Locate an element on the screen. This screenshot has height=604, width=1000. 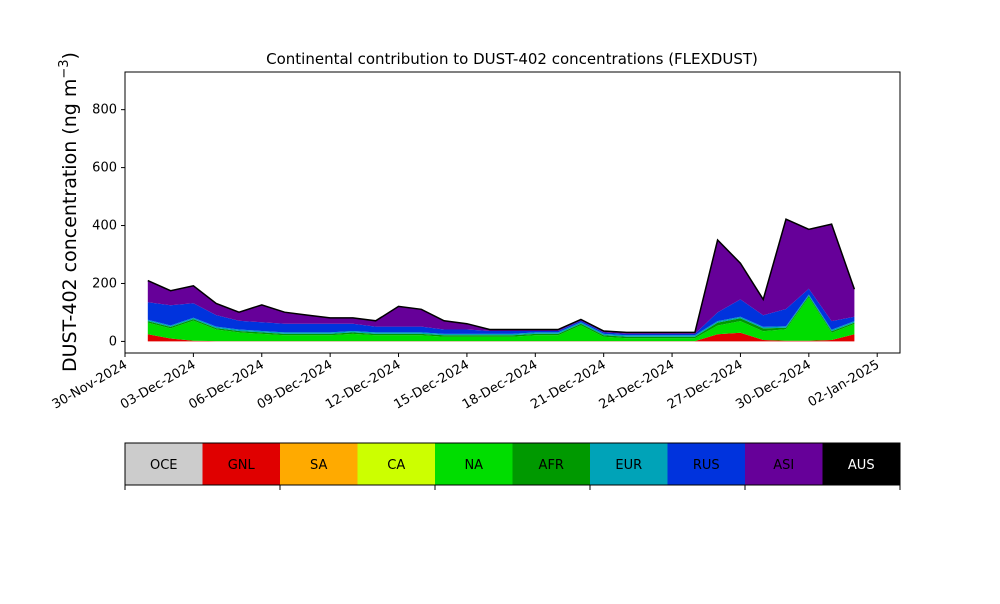
area-na is located at coordinates (501, 319).